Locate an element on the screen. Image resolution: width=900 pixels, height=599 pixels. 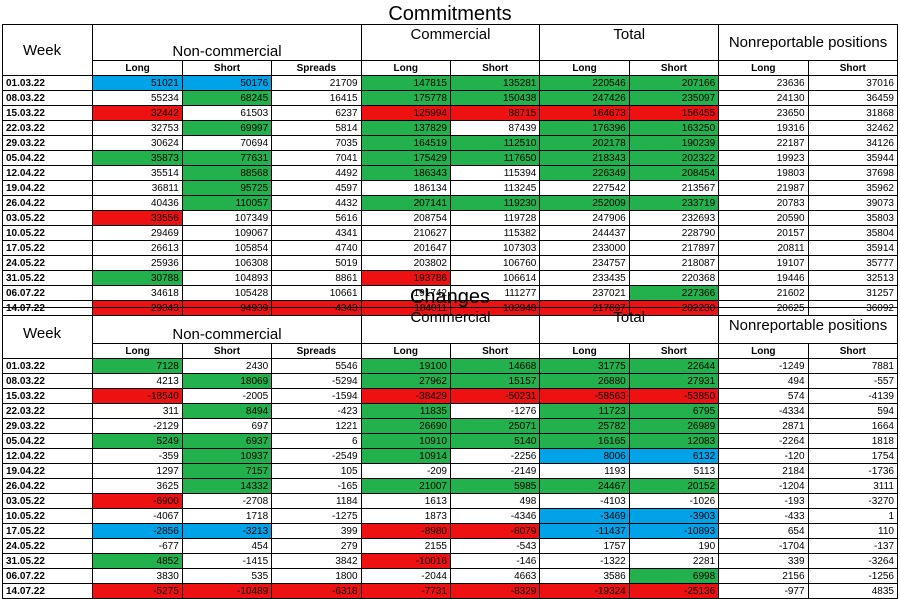
value-cell: 697 is located at coordinates (227, 426).